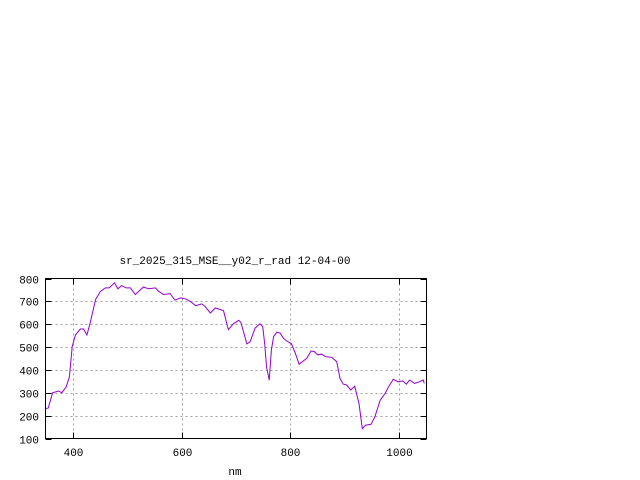  Describe the element at coordinates (29, 442) in the screenshot. I see `y-tick-label: 100` at that location.